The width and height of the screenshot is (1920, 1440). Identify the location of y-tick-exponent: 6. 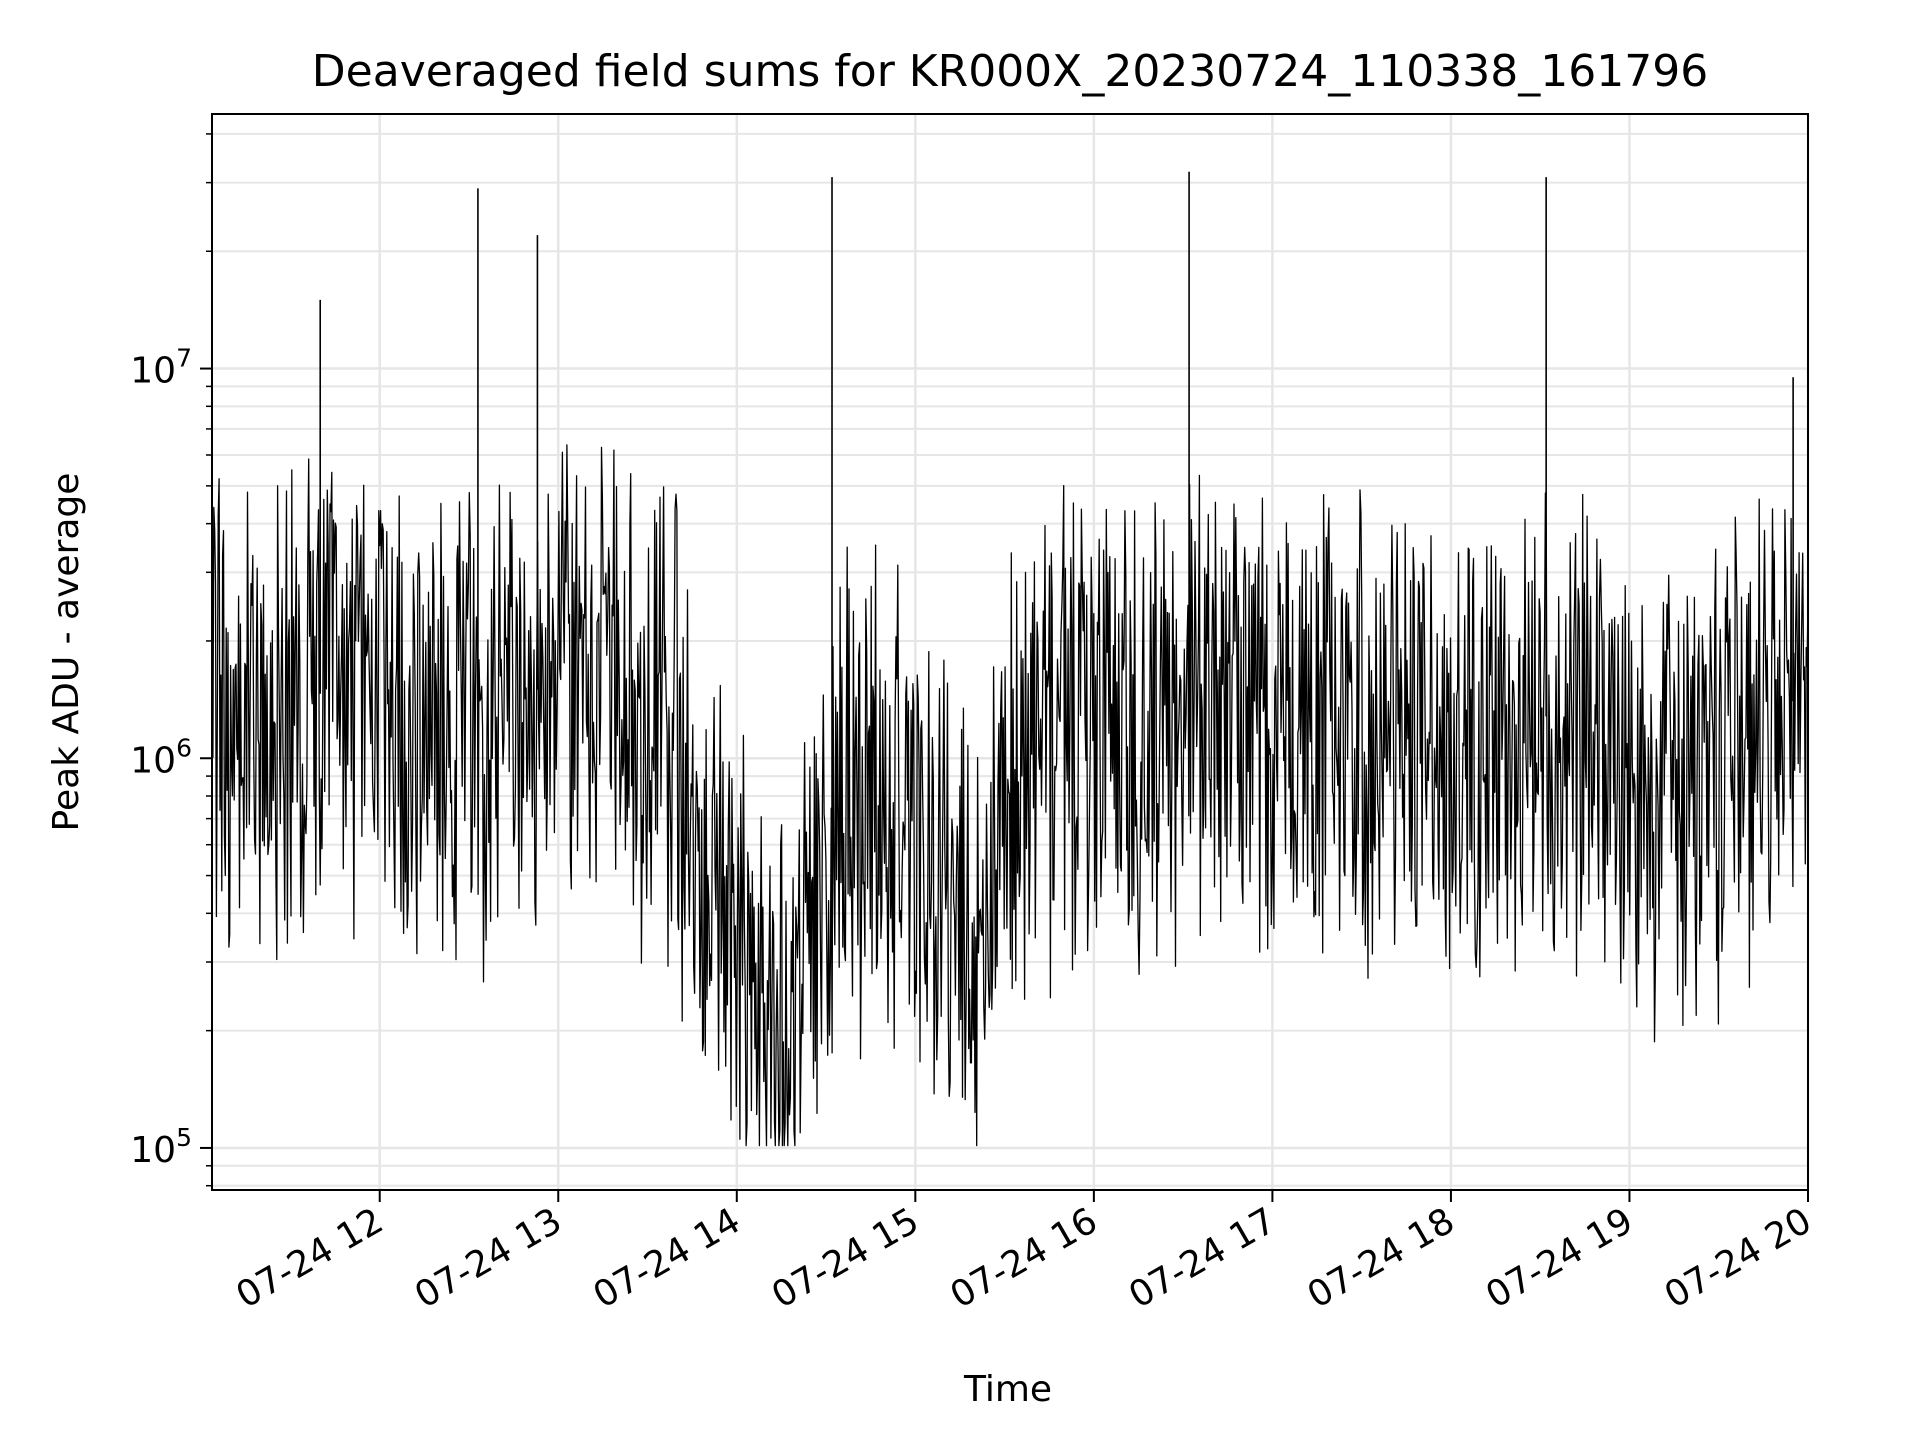
(184, 747).